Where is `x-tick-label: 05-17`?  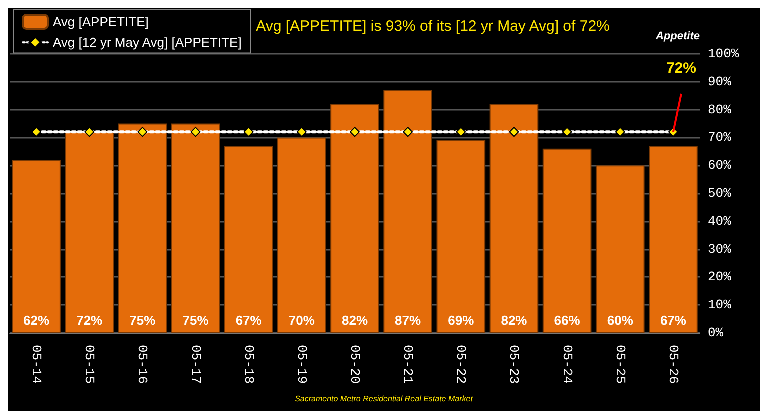 x-tick-label: 05-17 is located at coordinates (196, 364).